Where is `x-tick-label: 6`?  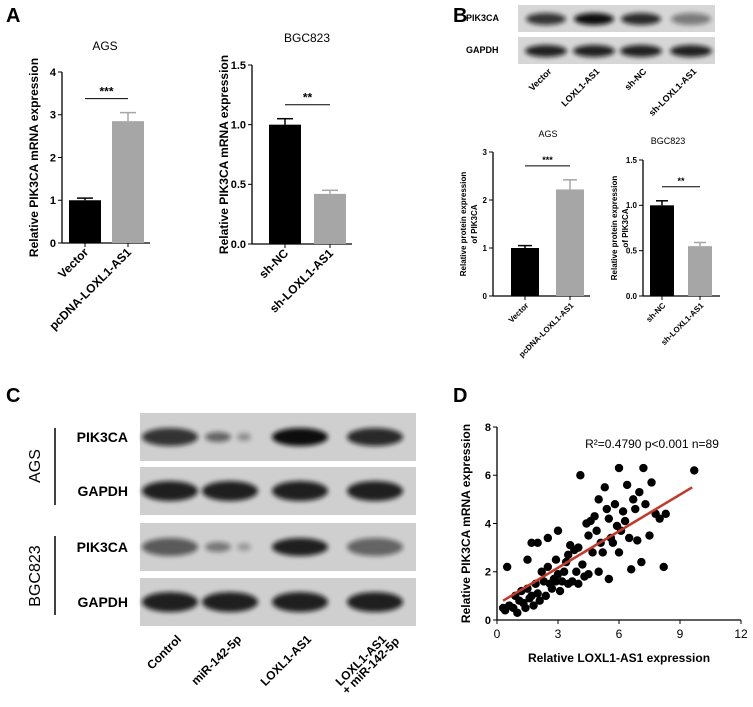 x-tick-label: 6 is located at coordinates (619, 634).